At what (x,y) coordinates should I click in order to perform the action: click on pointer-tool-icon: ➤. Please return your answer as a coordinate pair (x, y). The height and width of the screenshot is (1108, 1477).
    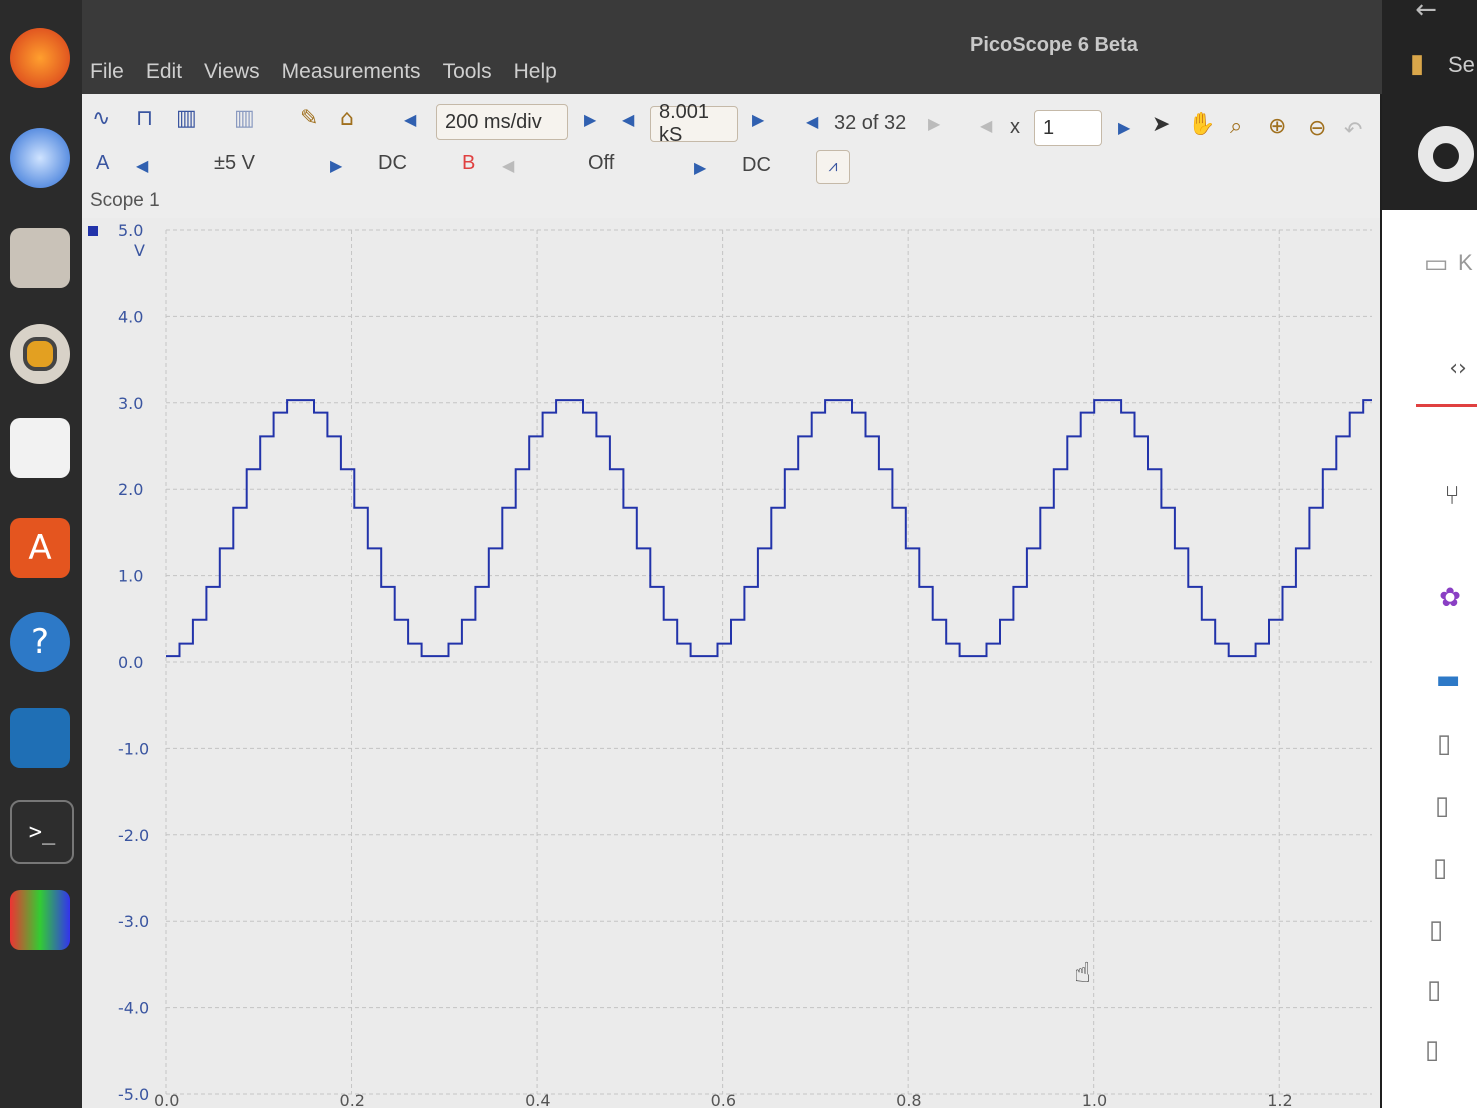
    Looking at the image, I should click on (1161, 124).